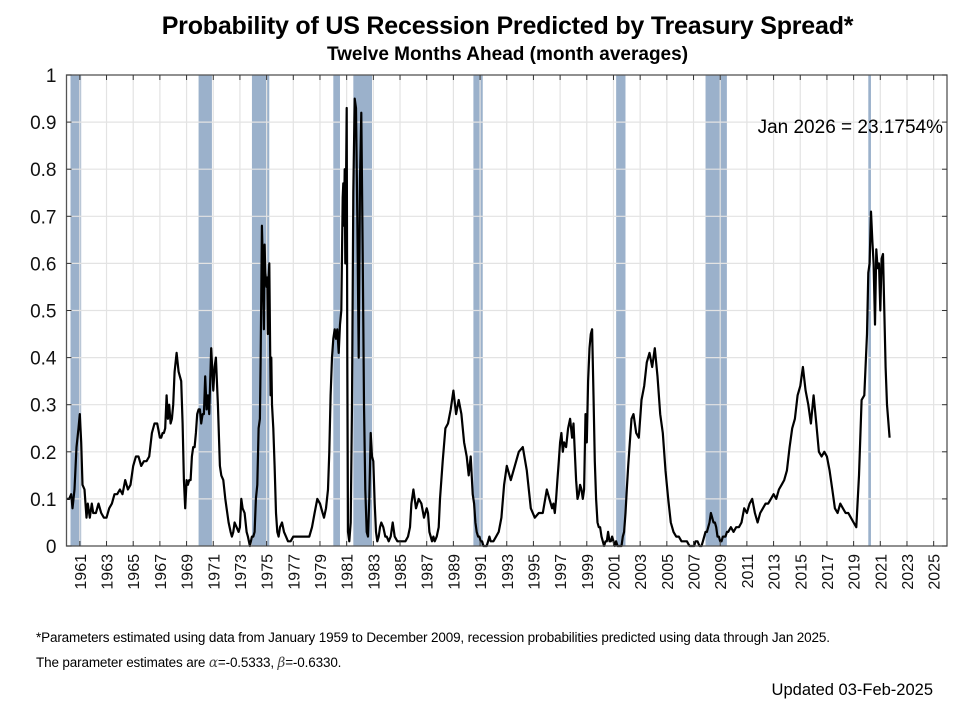  Describe the element at coordinates (374, 572) in the screenshot. I see `x-tick-label: 1983` at that location.